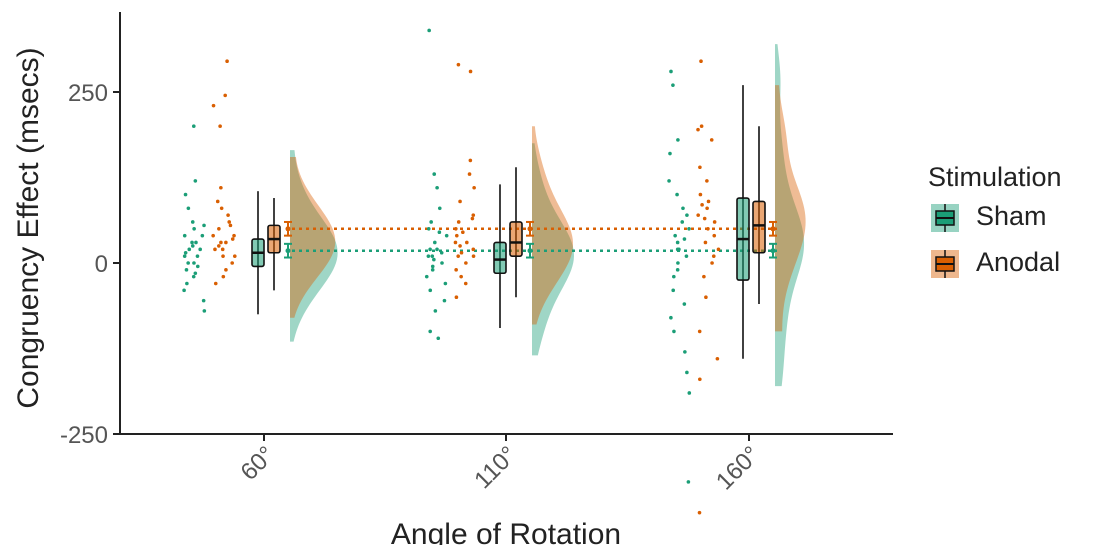  I want to click on legend: Stimulation Sham Anodal, so click(1013, 223).